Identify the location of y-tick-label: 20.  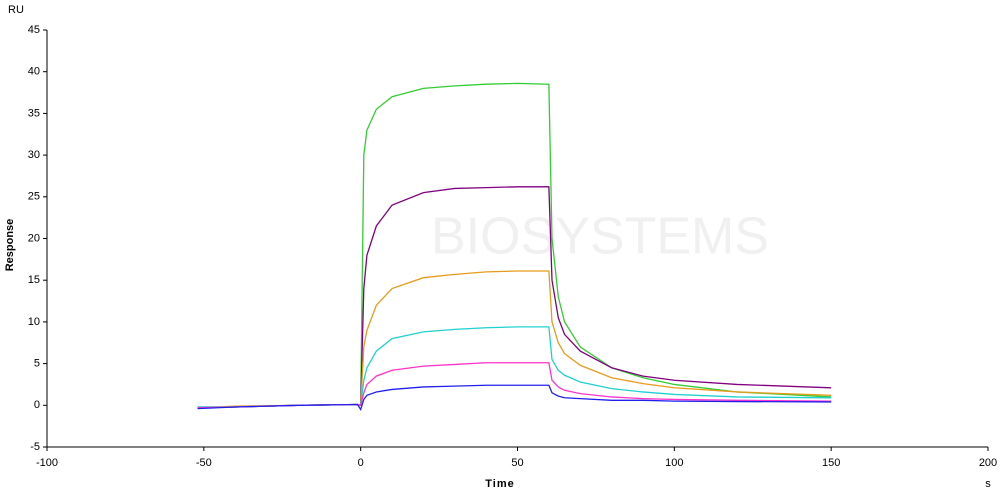
(34, 238).